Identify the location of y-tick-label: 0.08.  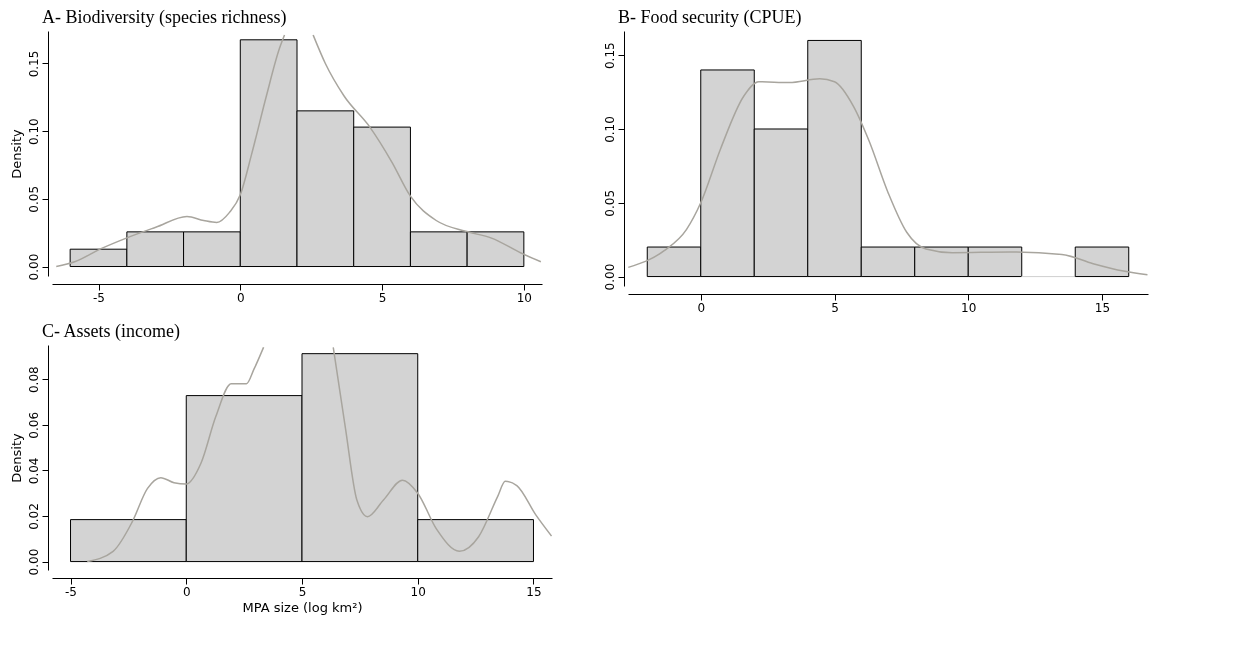
(33, 380).